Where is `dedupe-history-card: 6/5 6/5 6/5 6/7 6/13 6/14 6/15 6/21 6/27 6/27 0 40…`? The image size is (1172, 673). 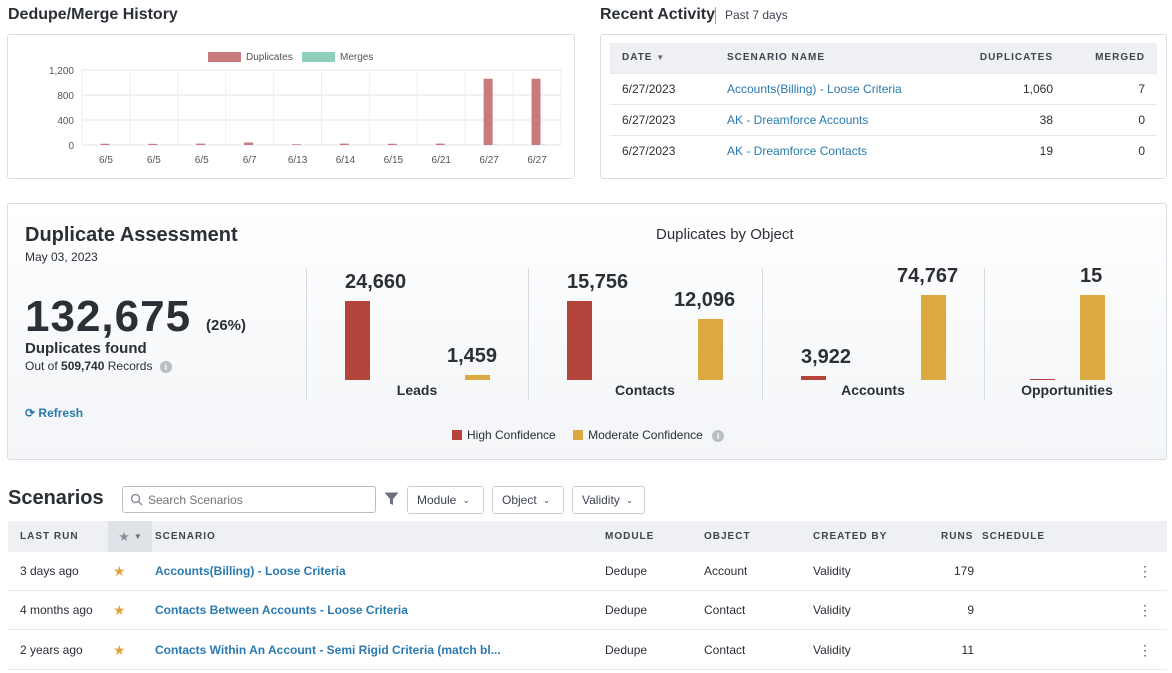
dedupe-history-card: 6/5 6/5 6/5 6/7 6/13 6/14 6/15 6/21 6/27 6/27 0 40… is located at coordinates (291, 106).